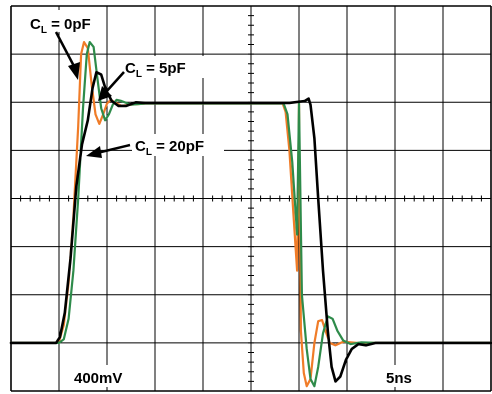  I want to click on vertical-scale-label: 400mV, so click(98, 378).